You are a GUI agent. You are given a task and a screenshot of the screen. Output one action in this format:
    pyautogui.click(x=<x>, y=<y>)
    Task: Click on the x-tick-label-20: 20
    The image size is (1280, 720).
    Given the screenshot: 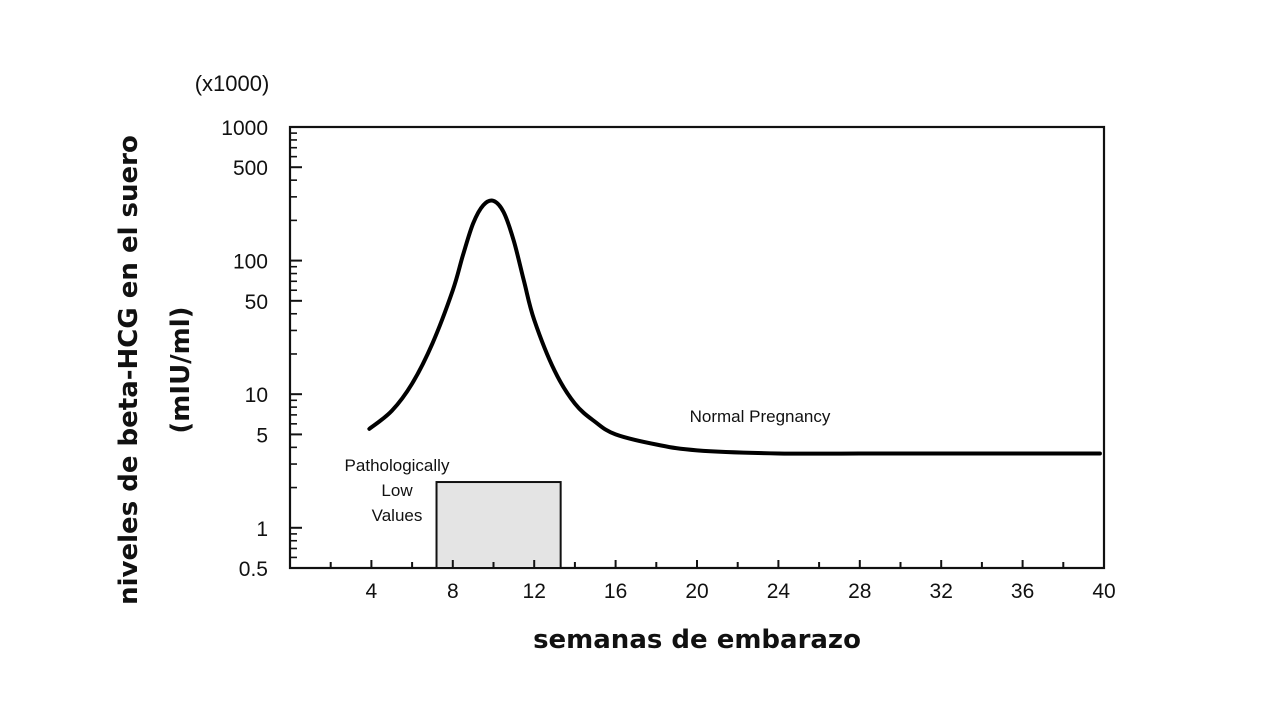 What is the action you would take?
    pyautogui.click(x=696, y=591)
    